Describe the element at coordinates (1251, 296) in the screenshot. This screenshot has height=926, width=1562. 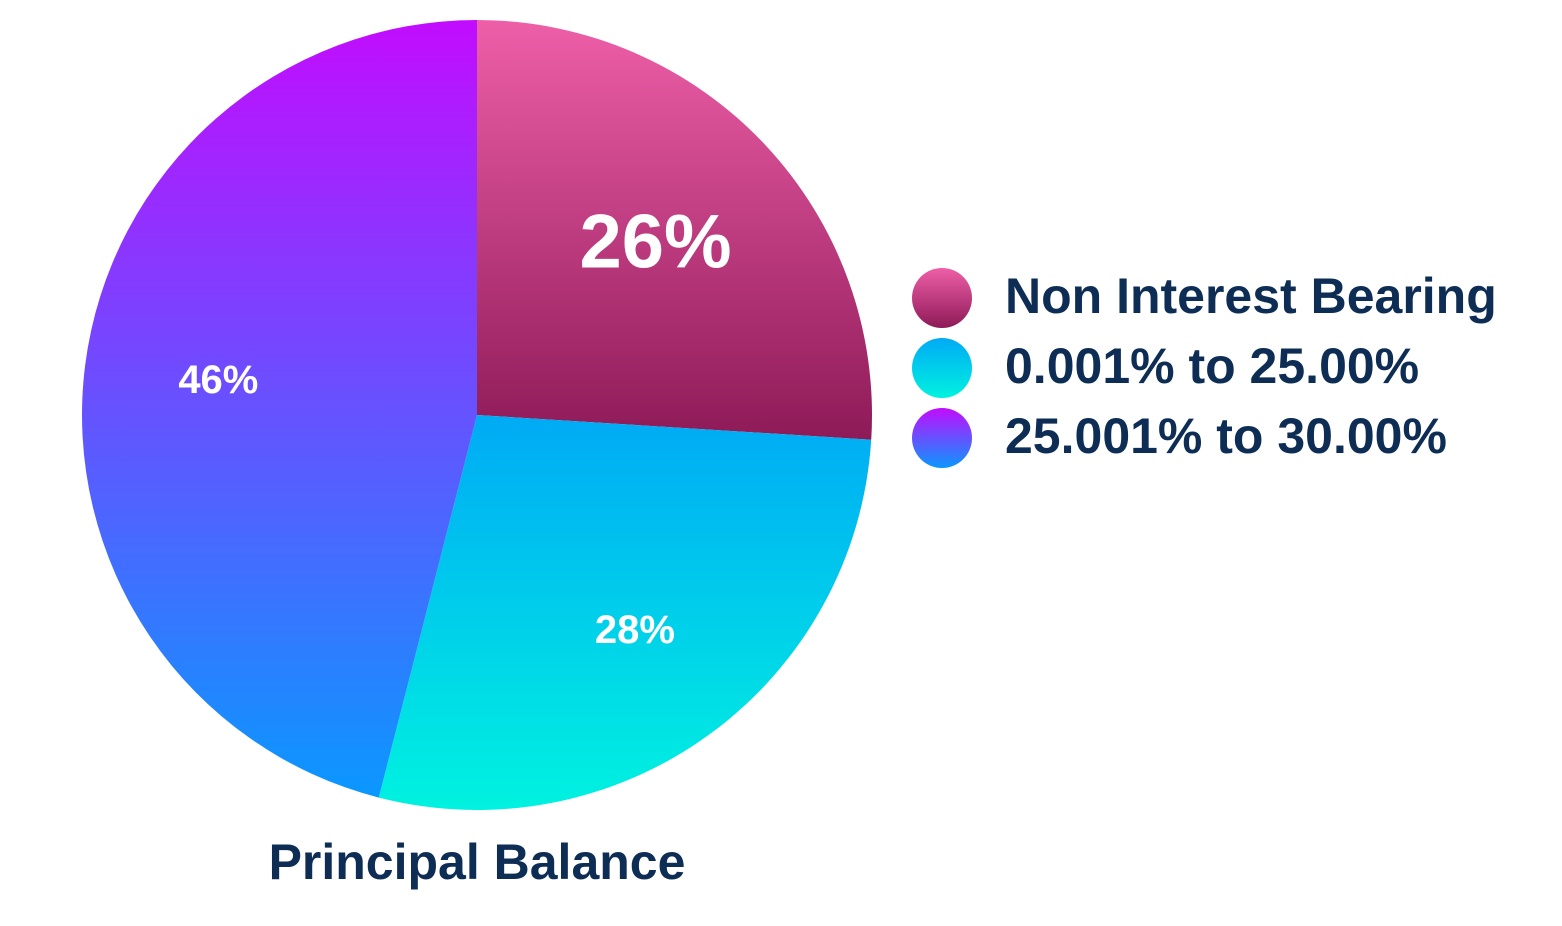
I see `legend-label: Non Interest Bearing` at that location.